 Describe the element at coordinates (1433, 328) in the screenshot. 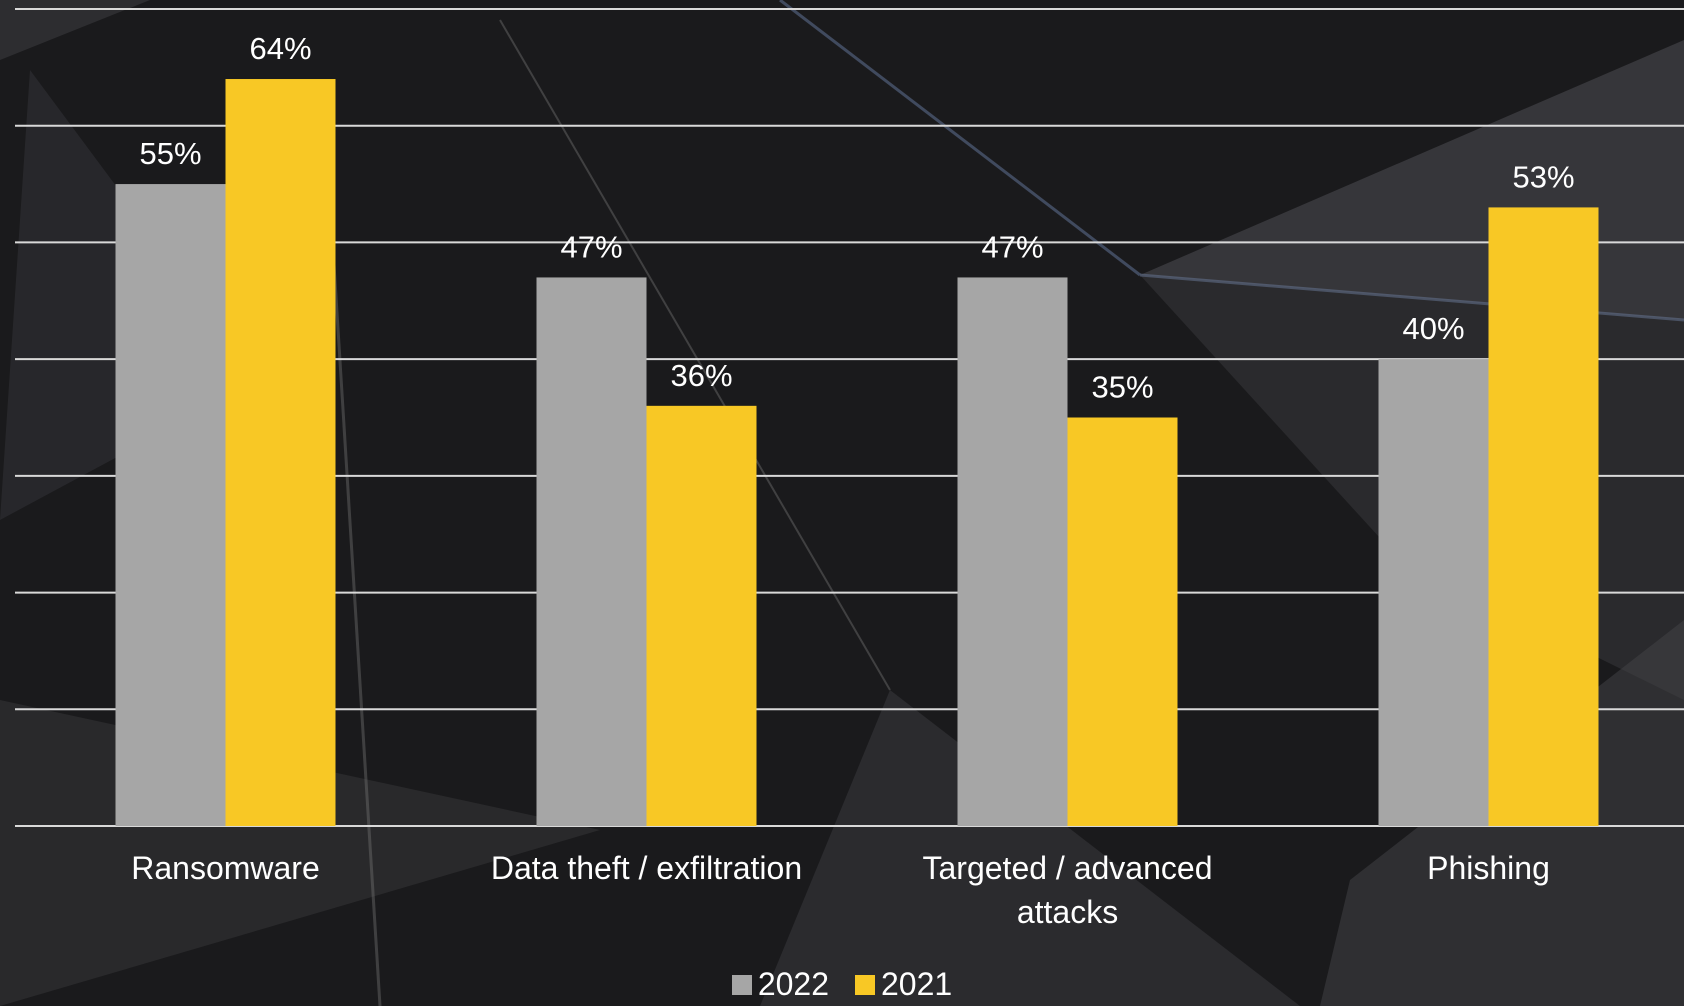

I see `value-label: 40%` at that location.